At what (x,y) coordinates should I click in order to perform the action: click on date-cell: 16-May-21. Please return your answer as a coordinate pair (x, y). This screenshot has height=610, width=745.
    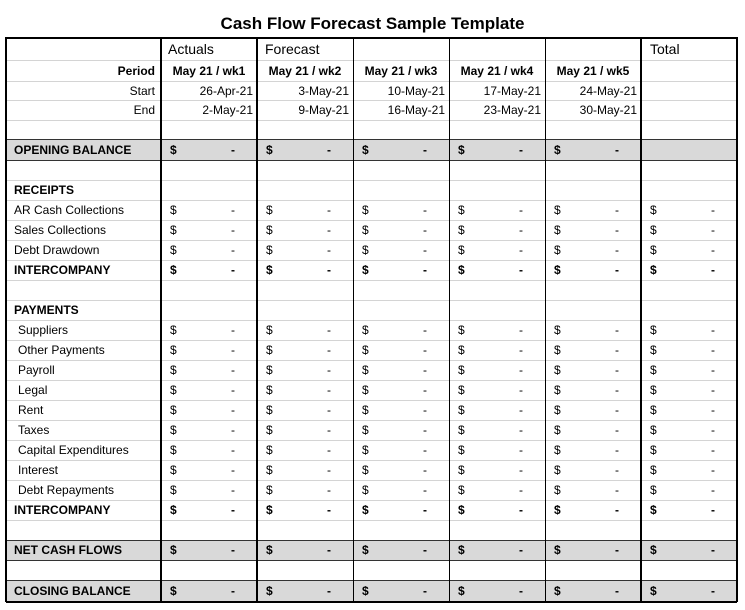
    Looking at the image, I should click on (416, 110).